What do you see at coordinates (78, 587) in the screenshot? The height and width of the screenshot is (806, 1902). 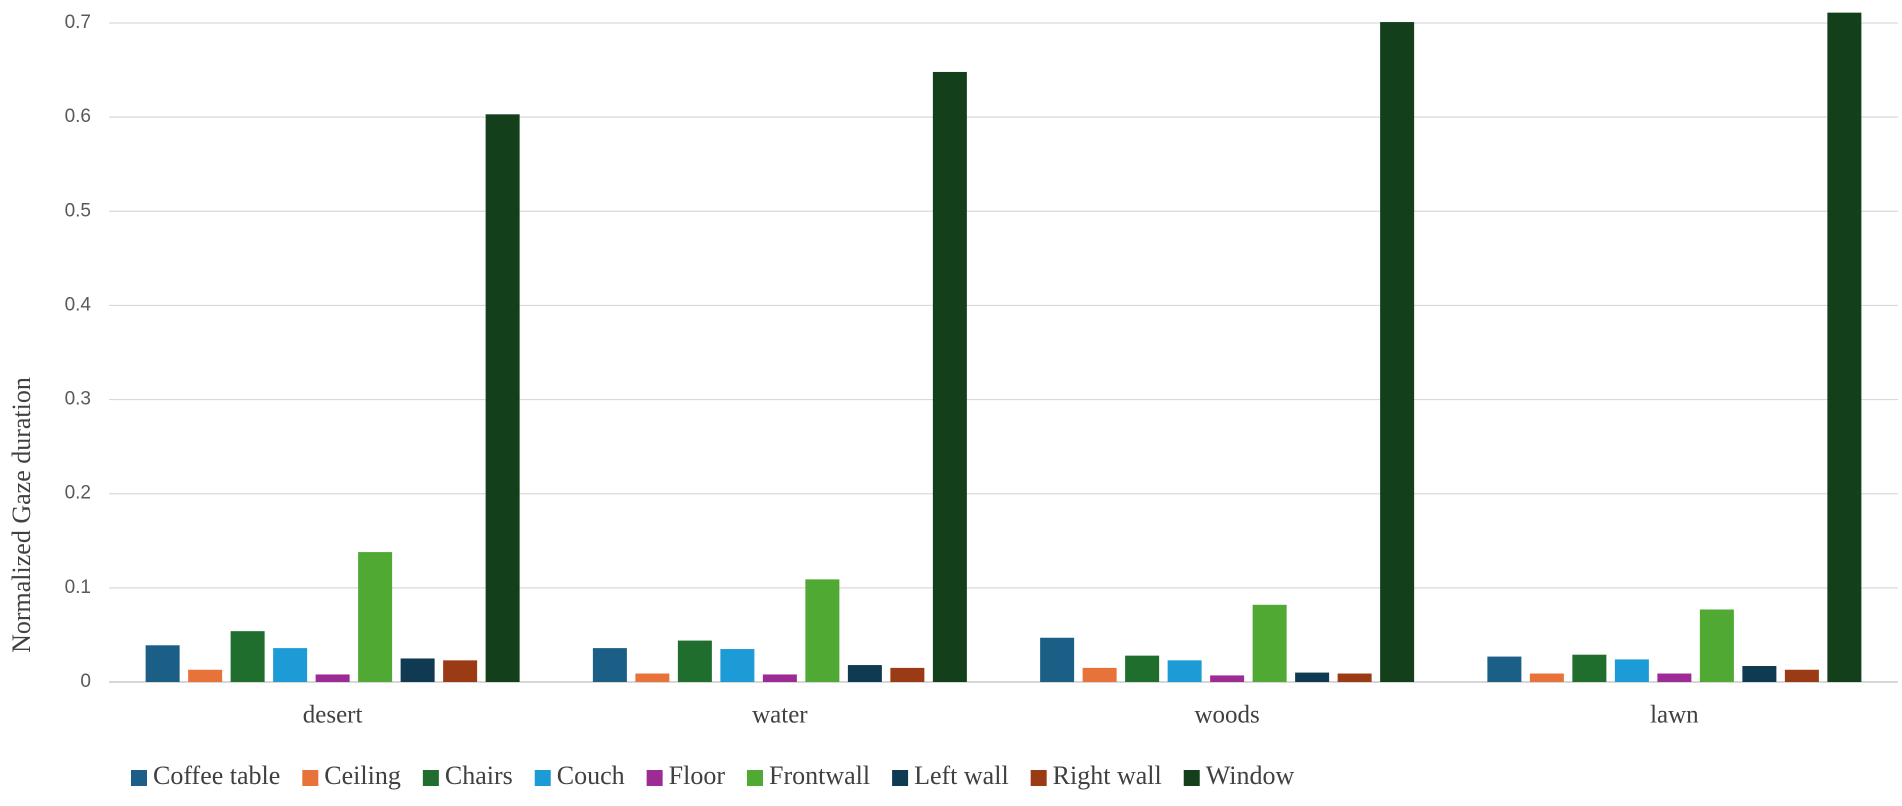 I see `y-tick-label: 0.1` at bounding box center [78, 587].